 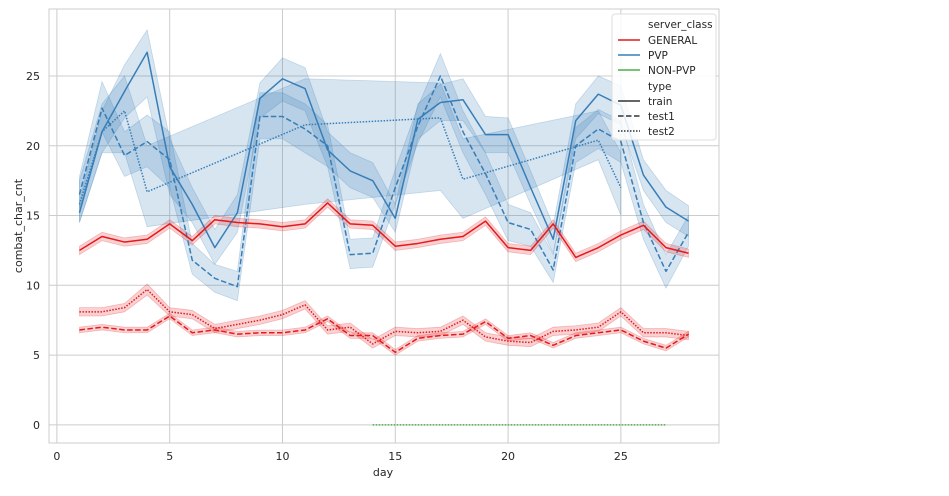 What do you see at coordinates (33, 216) in the screenshot?
I see `y-tick-label: 15` at bounding box center [33, 216].